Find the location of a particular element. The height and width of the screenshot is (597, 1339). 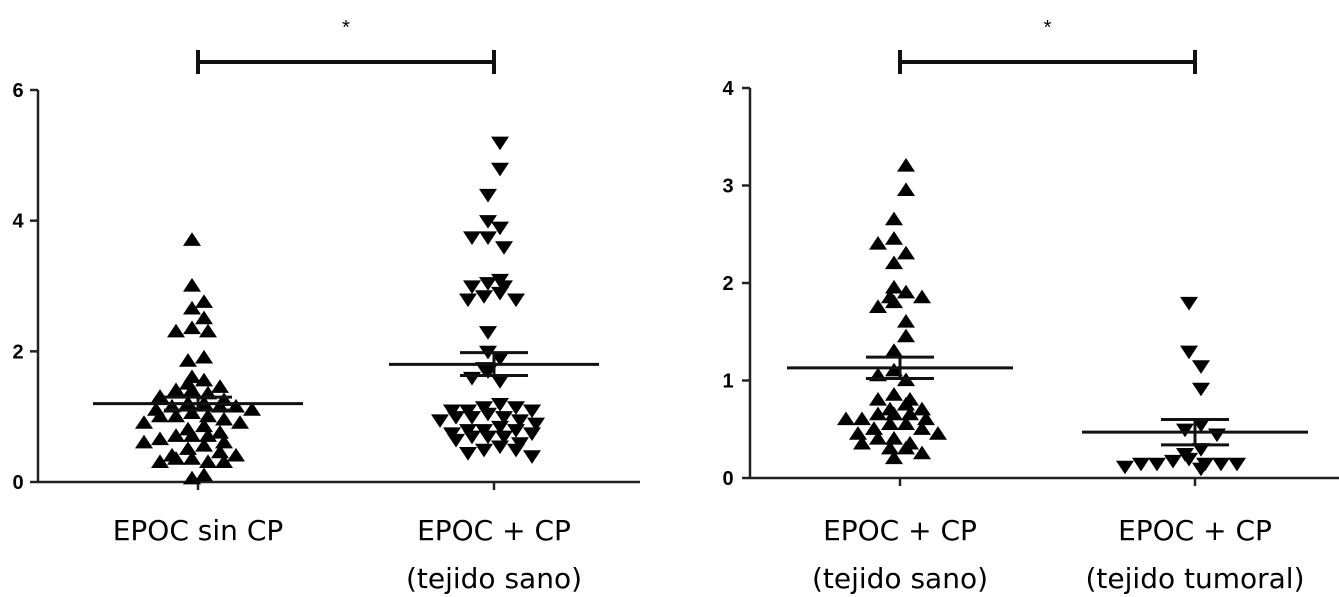

x-category-label: EPOC sin CP is located at coordinates (198, 530).